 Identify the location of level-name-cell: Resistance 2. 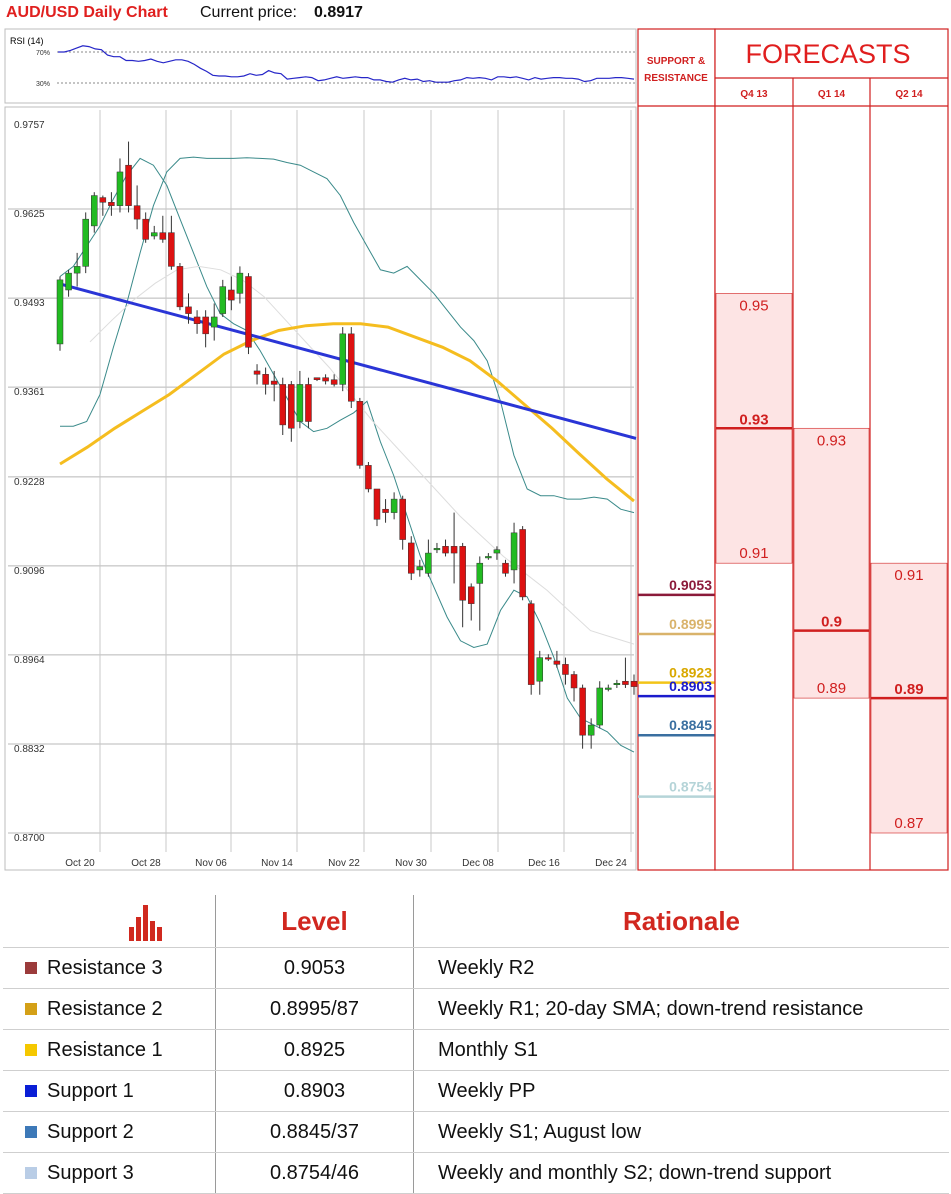
(109, 1009).